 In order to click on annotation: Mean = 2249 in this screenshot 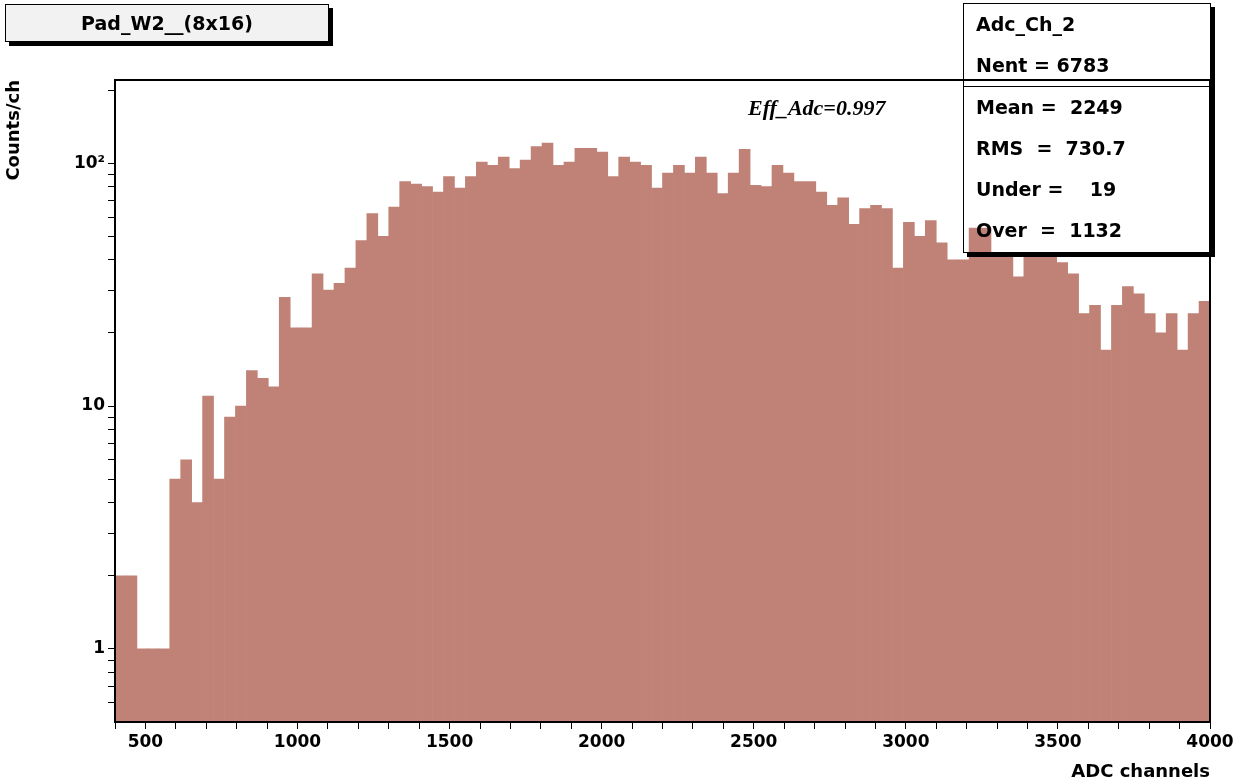, I will do `click(1049, 107)`.